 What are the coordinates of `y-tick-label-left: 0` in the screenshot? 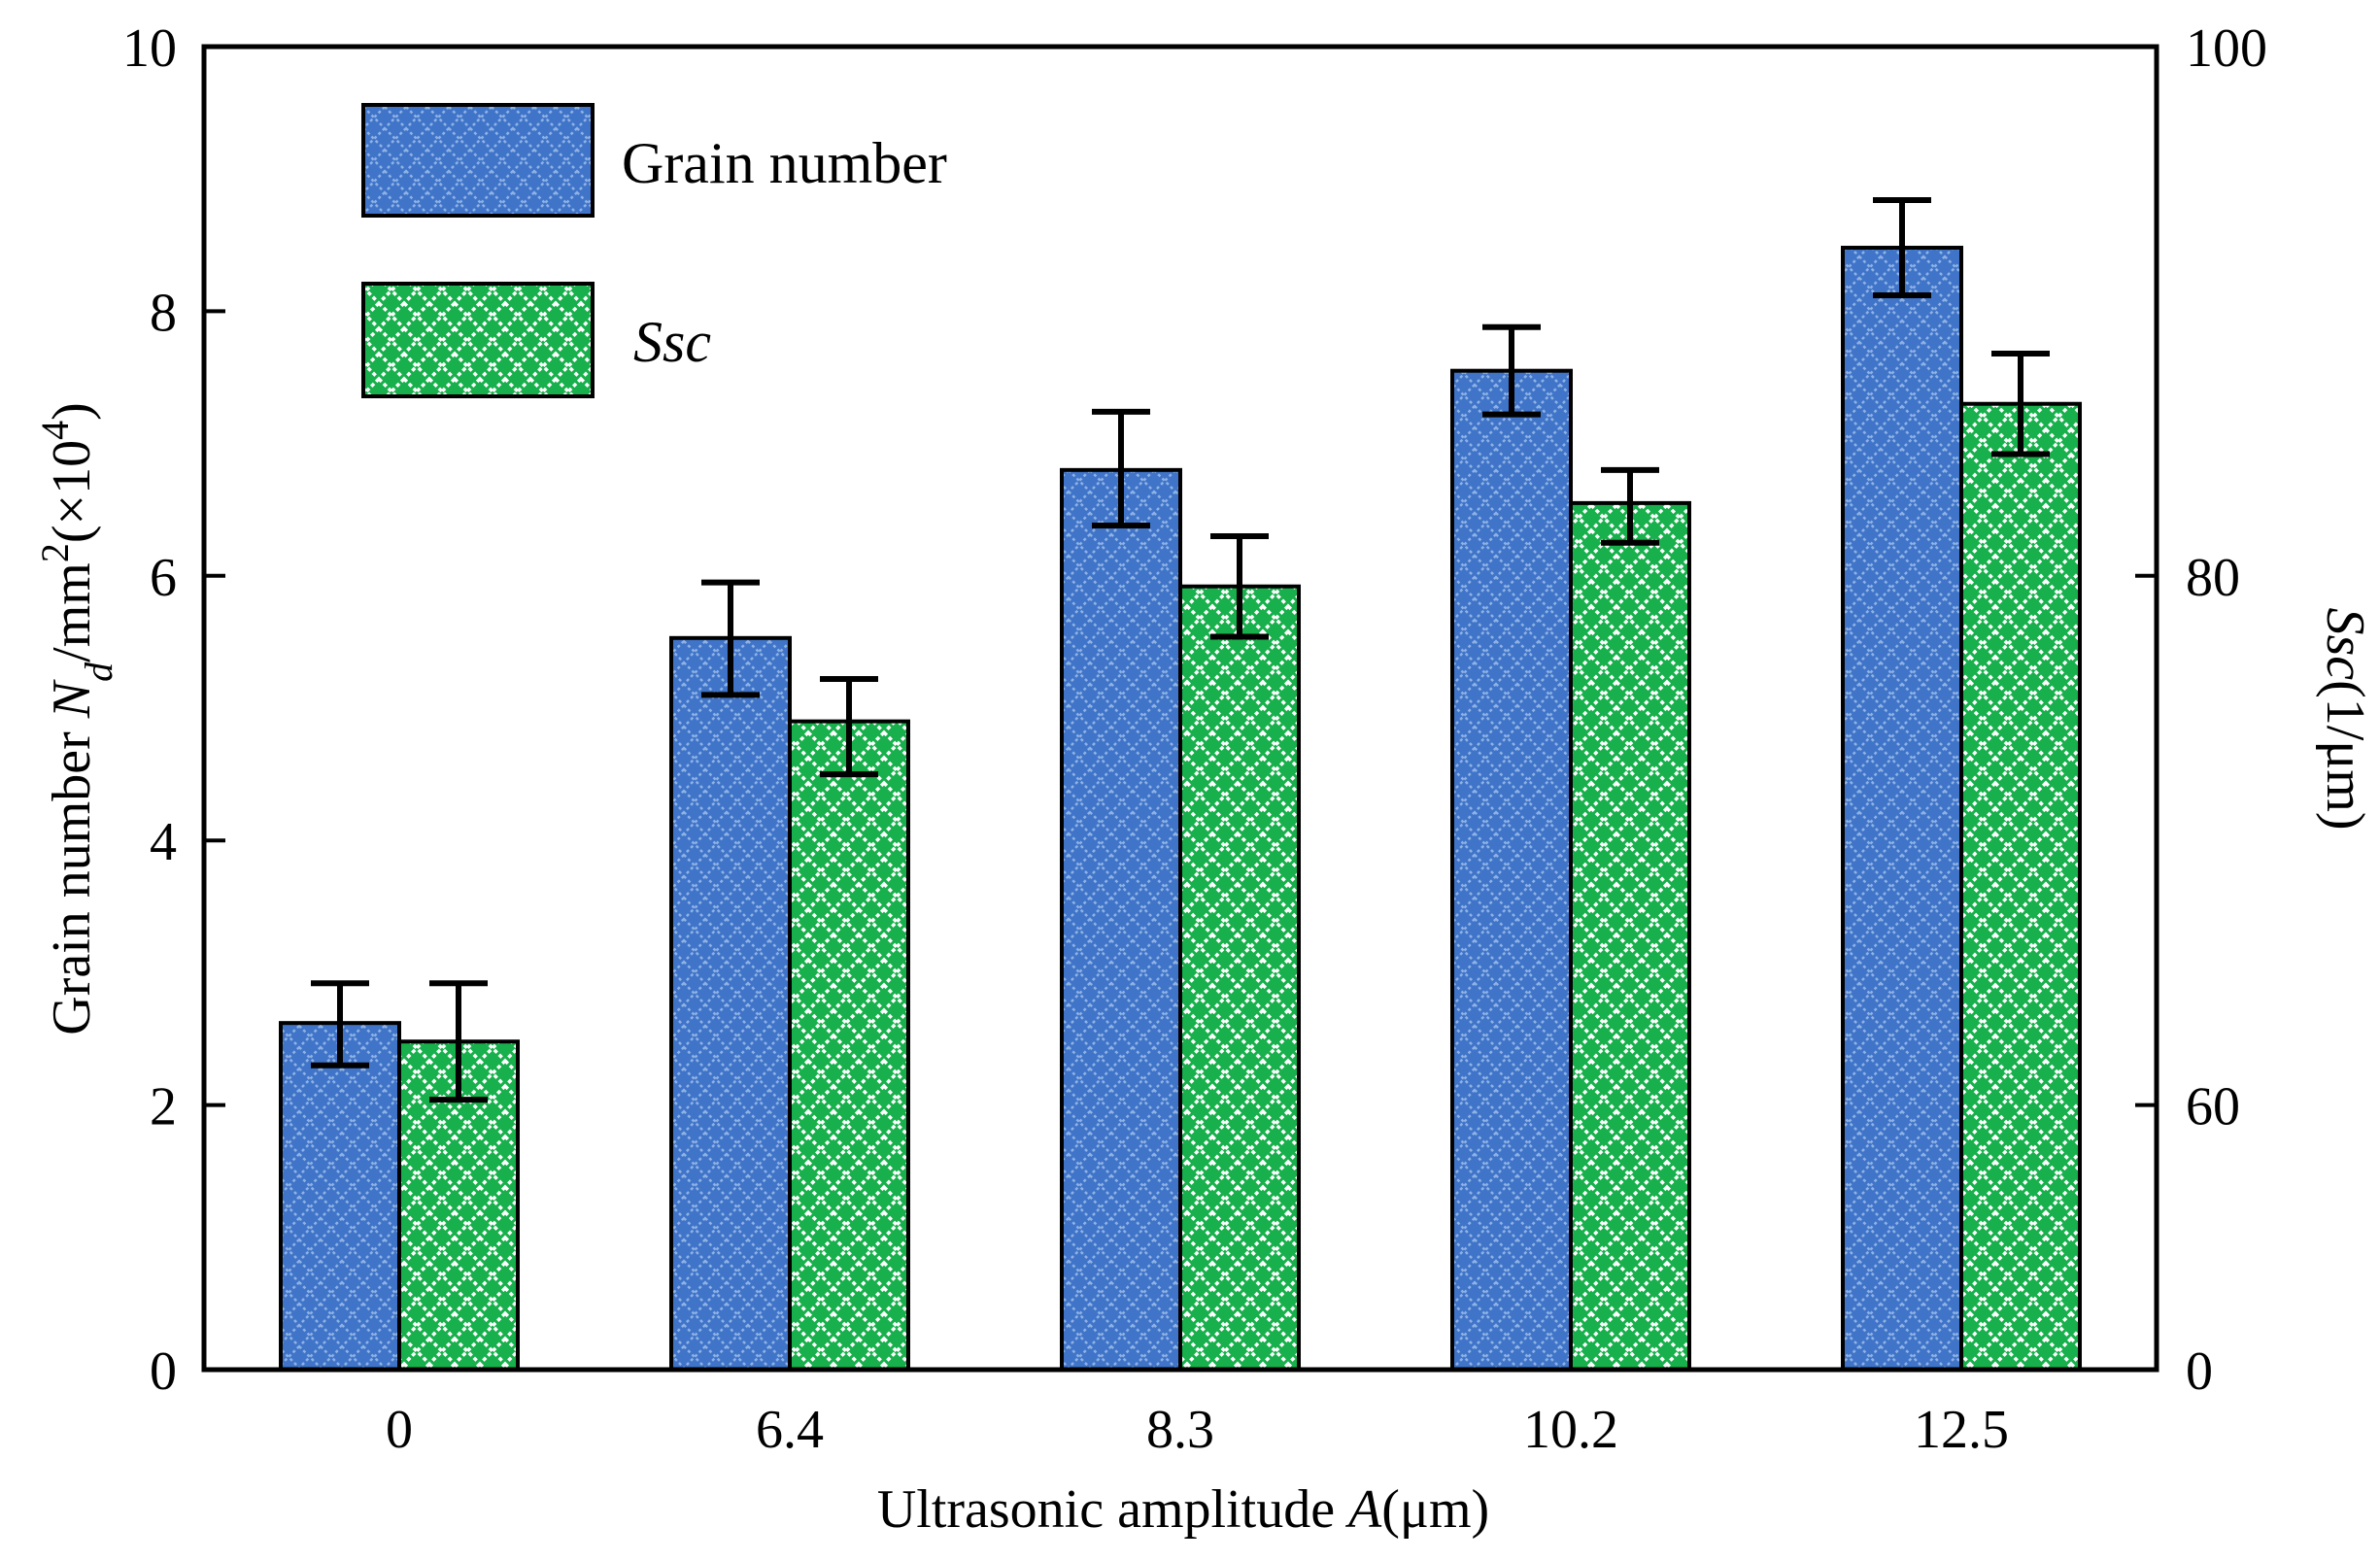 It's located at (163, 1371).